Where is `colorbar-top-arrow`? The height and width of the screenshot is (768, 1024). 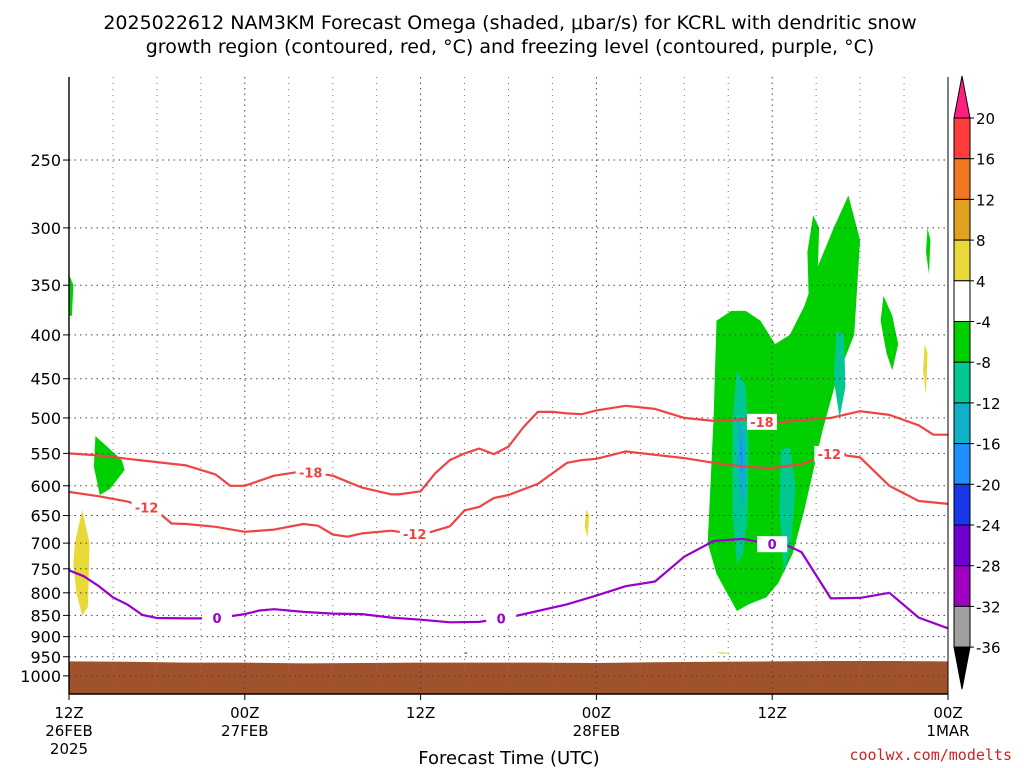 colorbar-top-arrow is located at coordinates (962, 97).